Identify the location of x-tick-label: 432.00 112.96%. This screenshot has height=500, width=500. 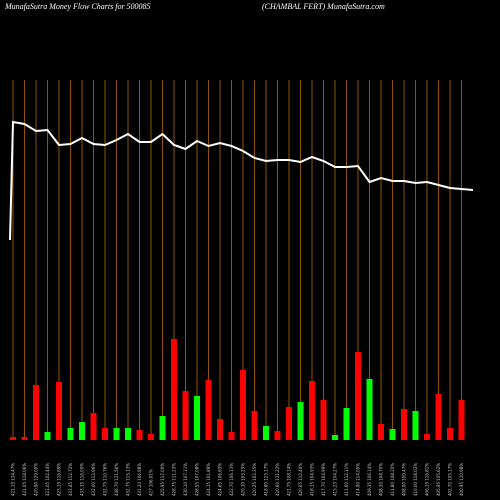
(93, 479).